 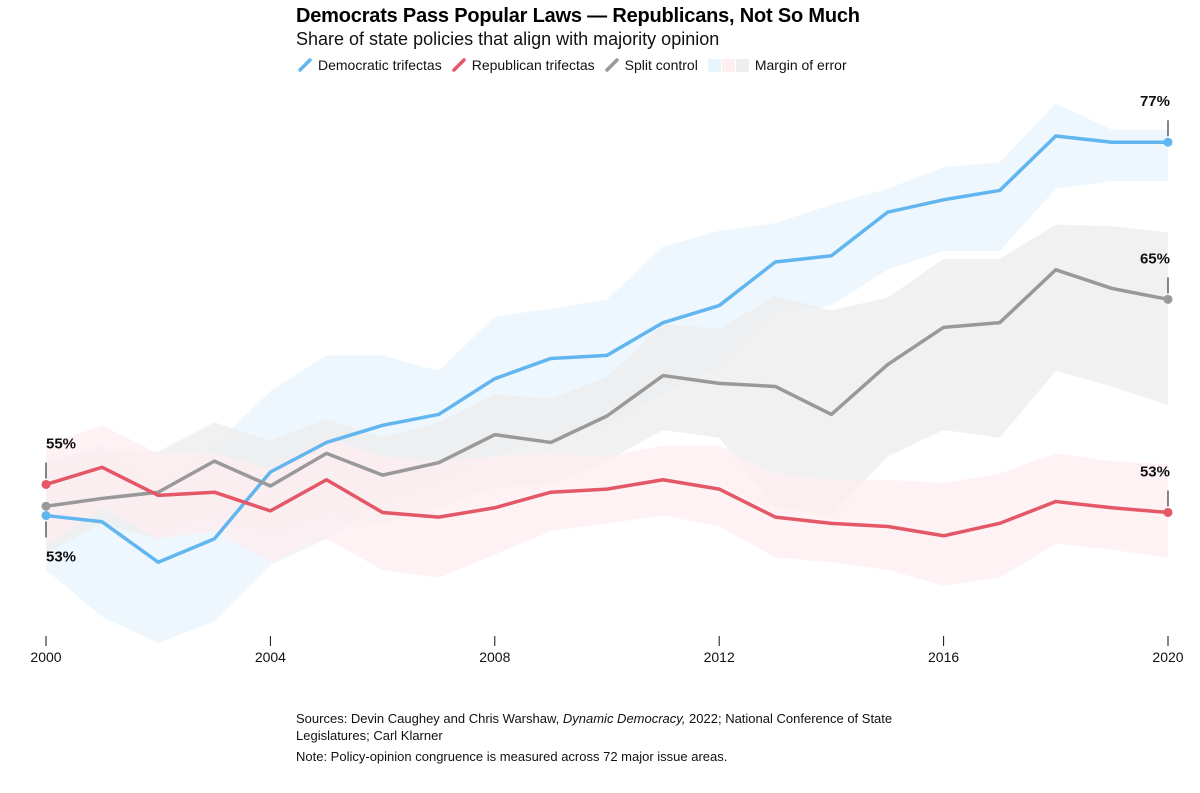 I want to click on point-republican-trifectas-2000, so click(x=46, y=484).